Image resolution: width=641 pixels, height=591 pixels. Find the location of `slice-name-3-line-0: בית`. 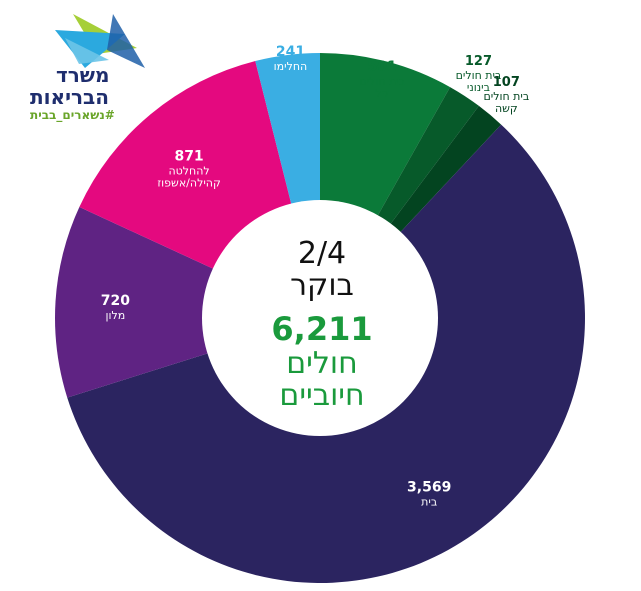

slice-name-3-line-0: בית is located at coordinates (429, 502).